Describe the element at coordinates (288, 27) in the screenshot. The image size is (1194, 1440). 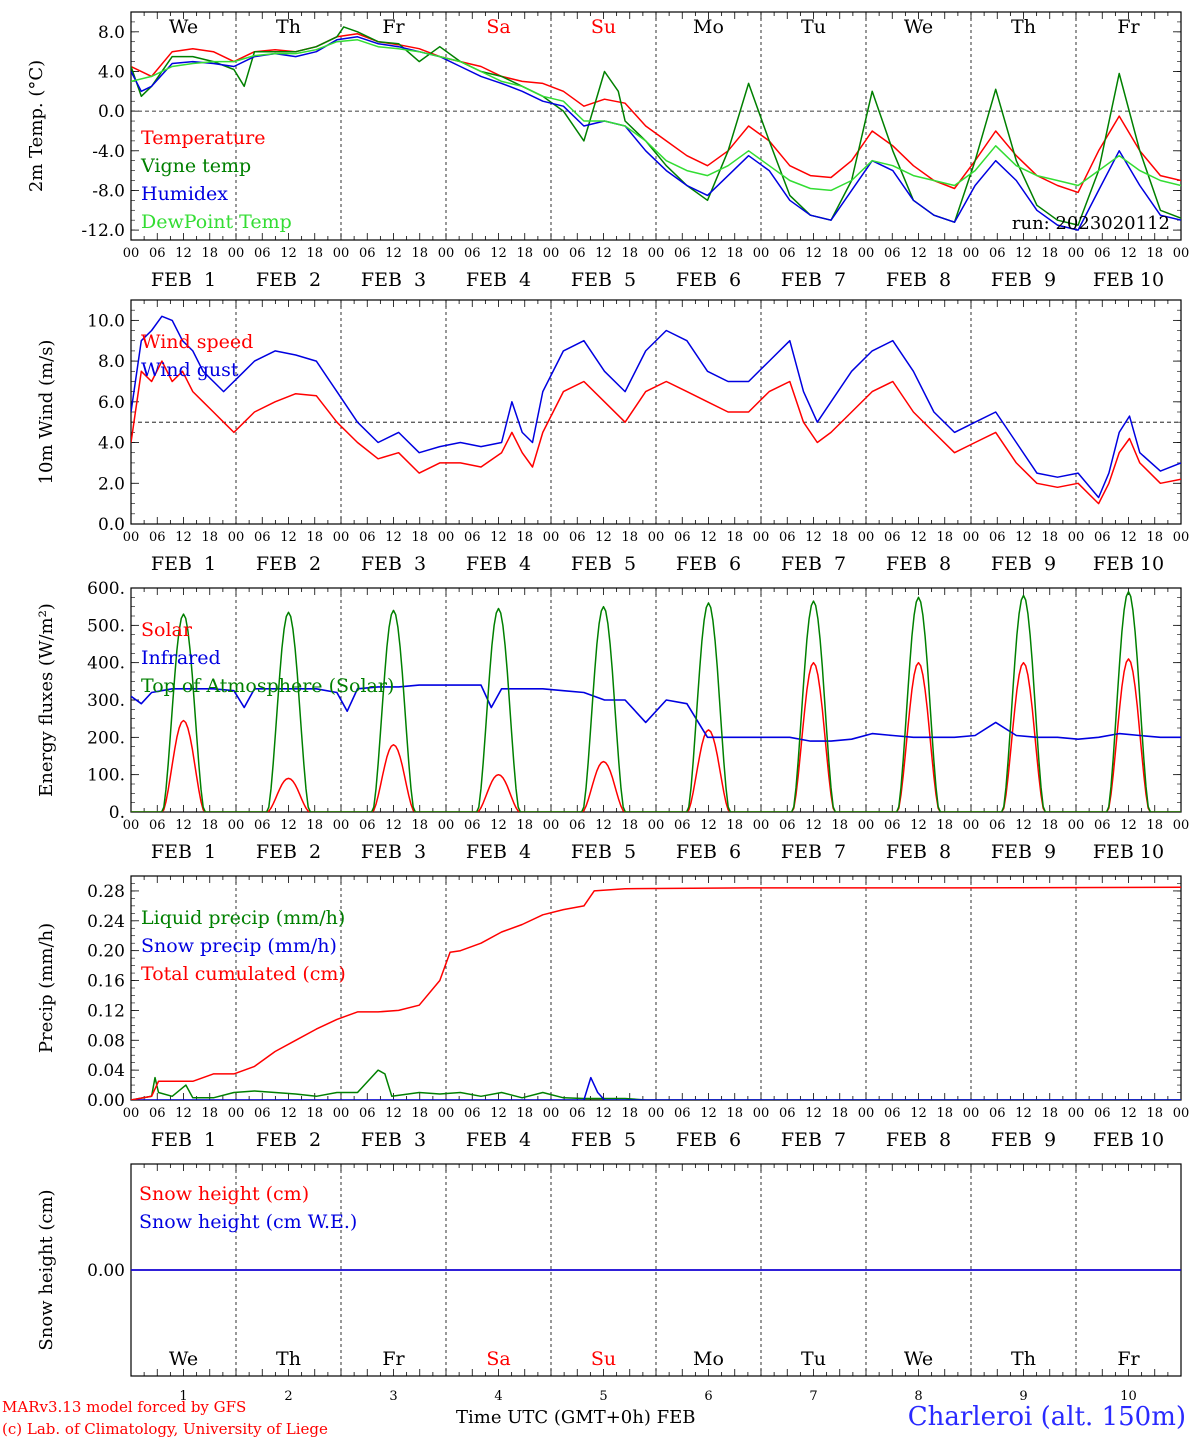
I see `weekday-label: Th` at that location.